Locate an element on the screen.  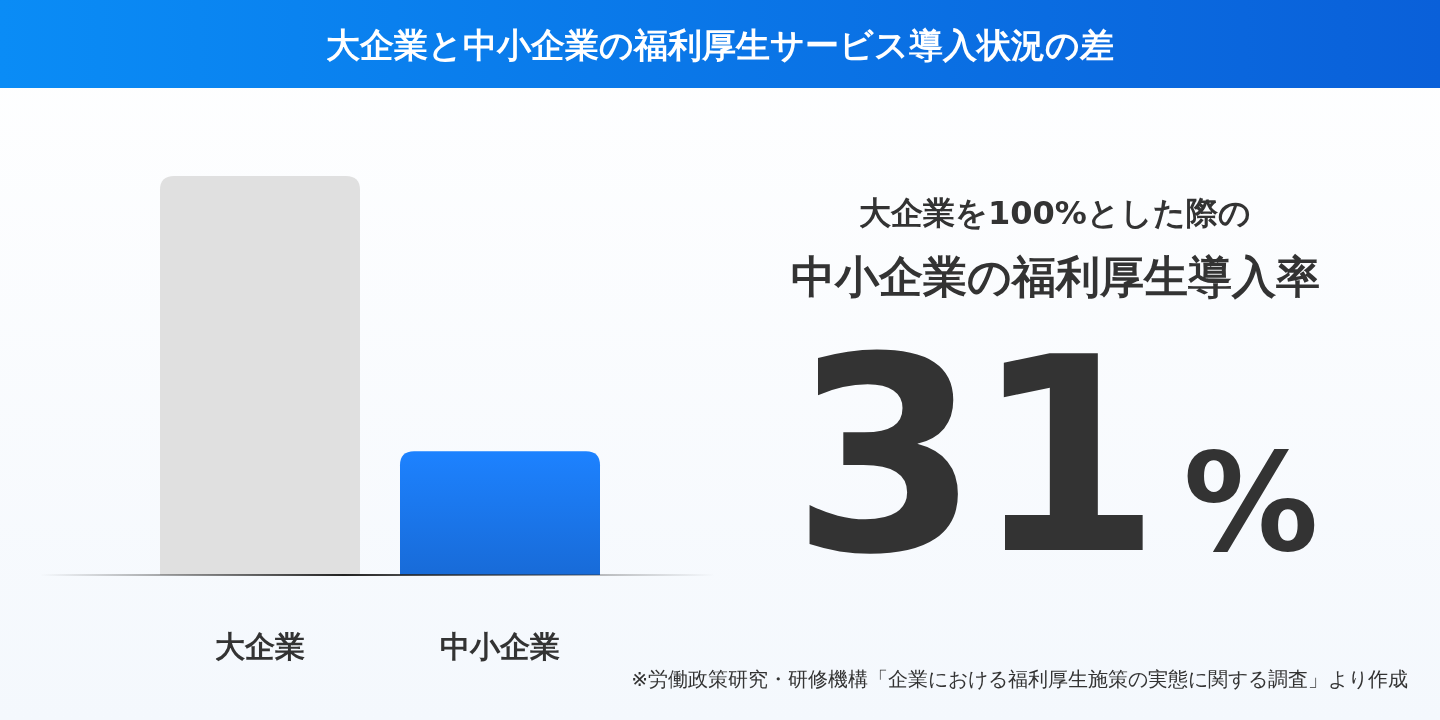
text: 大企業を100%とした際の is located at coordinates (1055, 213).